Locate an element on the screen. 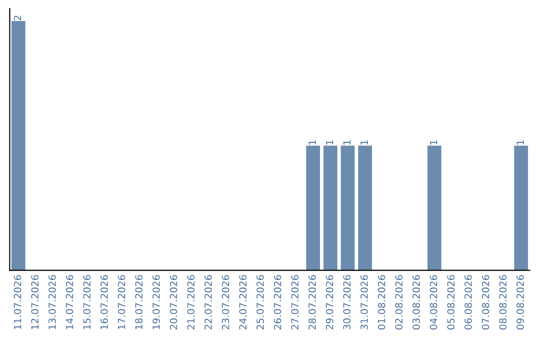 The width and height of the screenshot is (540, 340). x-tick-label: 31.07.2026 is located at coordinates (364, 302).